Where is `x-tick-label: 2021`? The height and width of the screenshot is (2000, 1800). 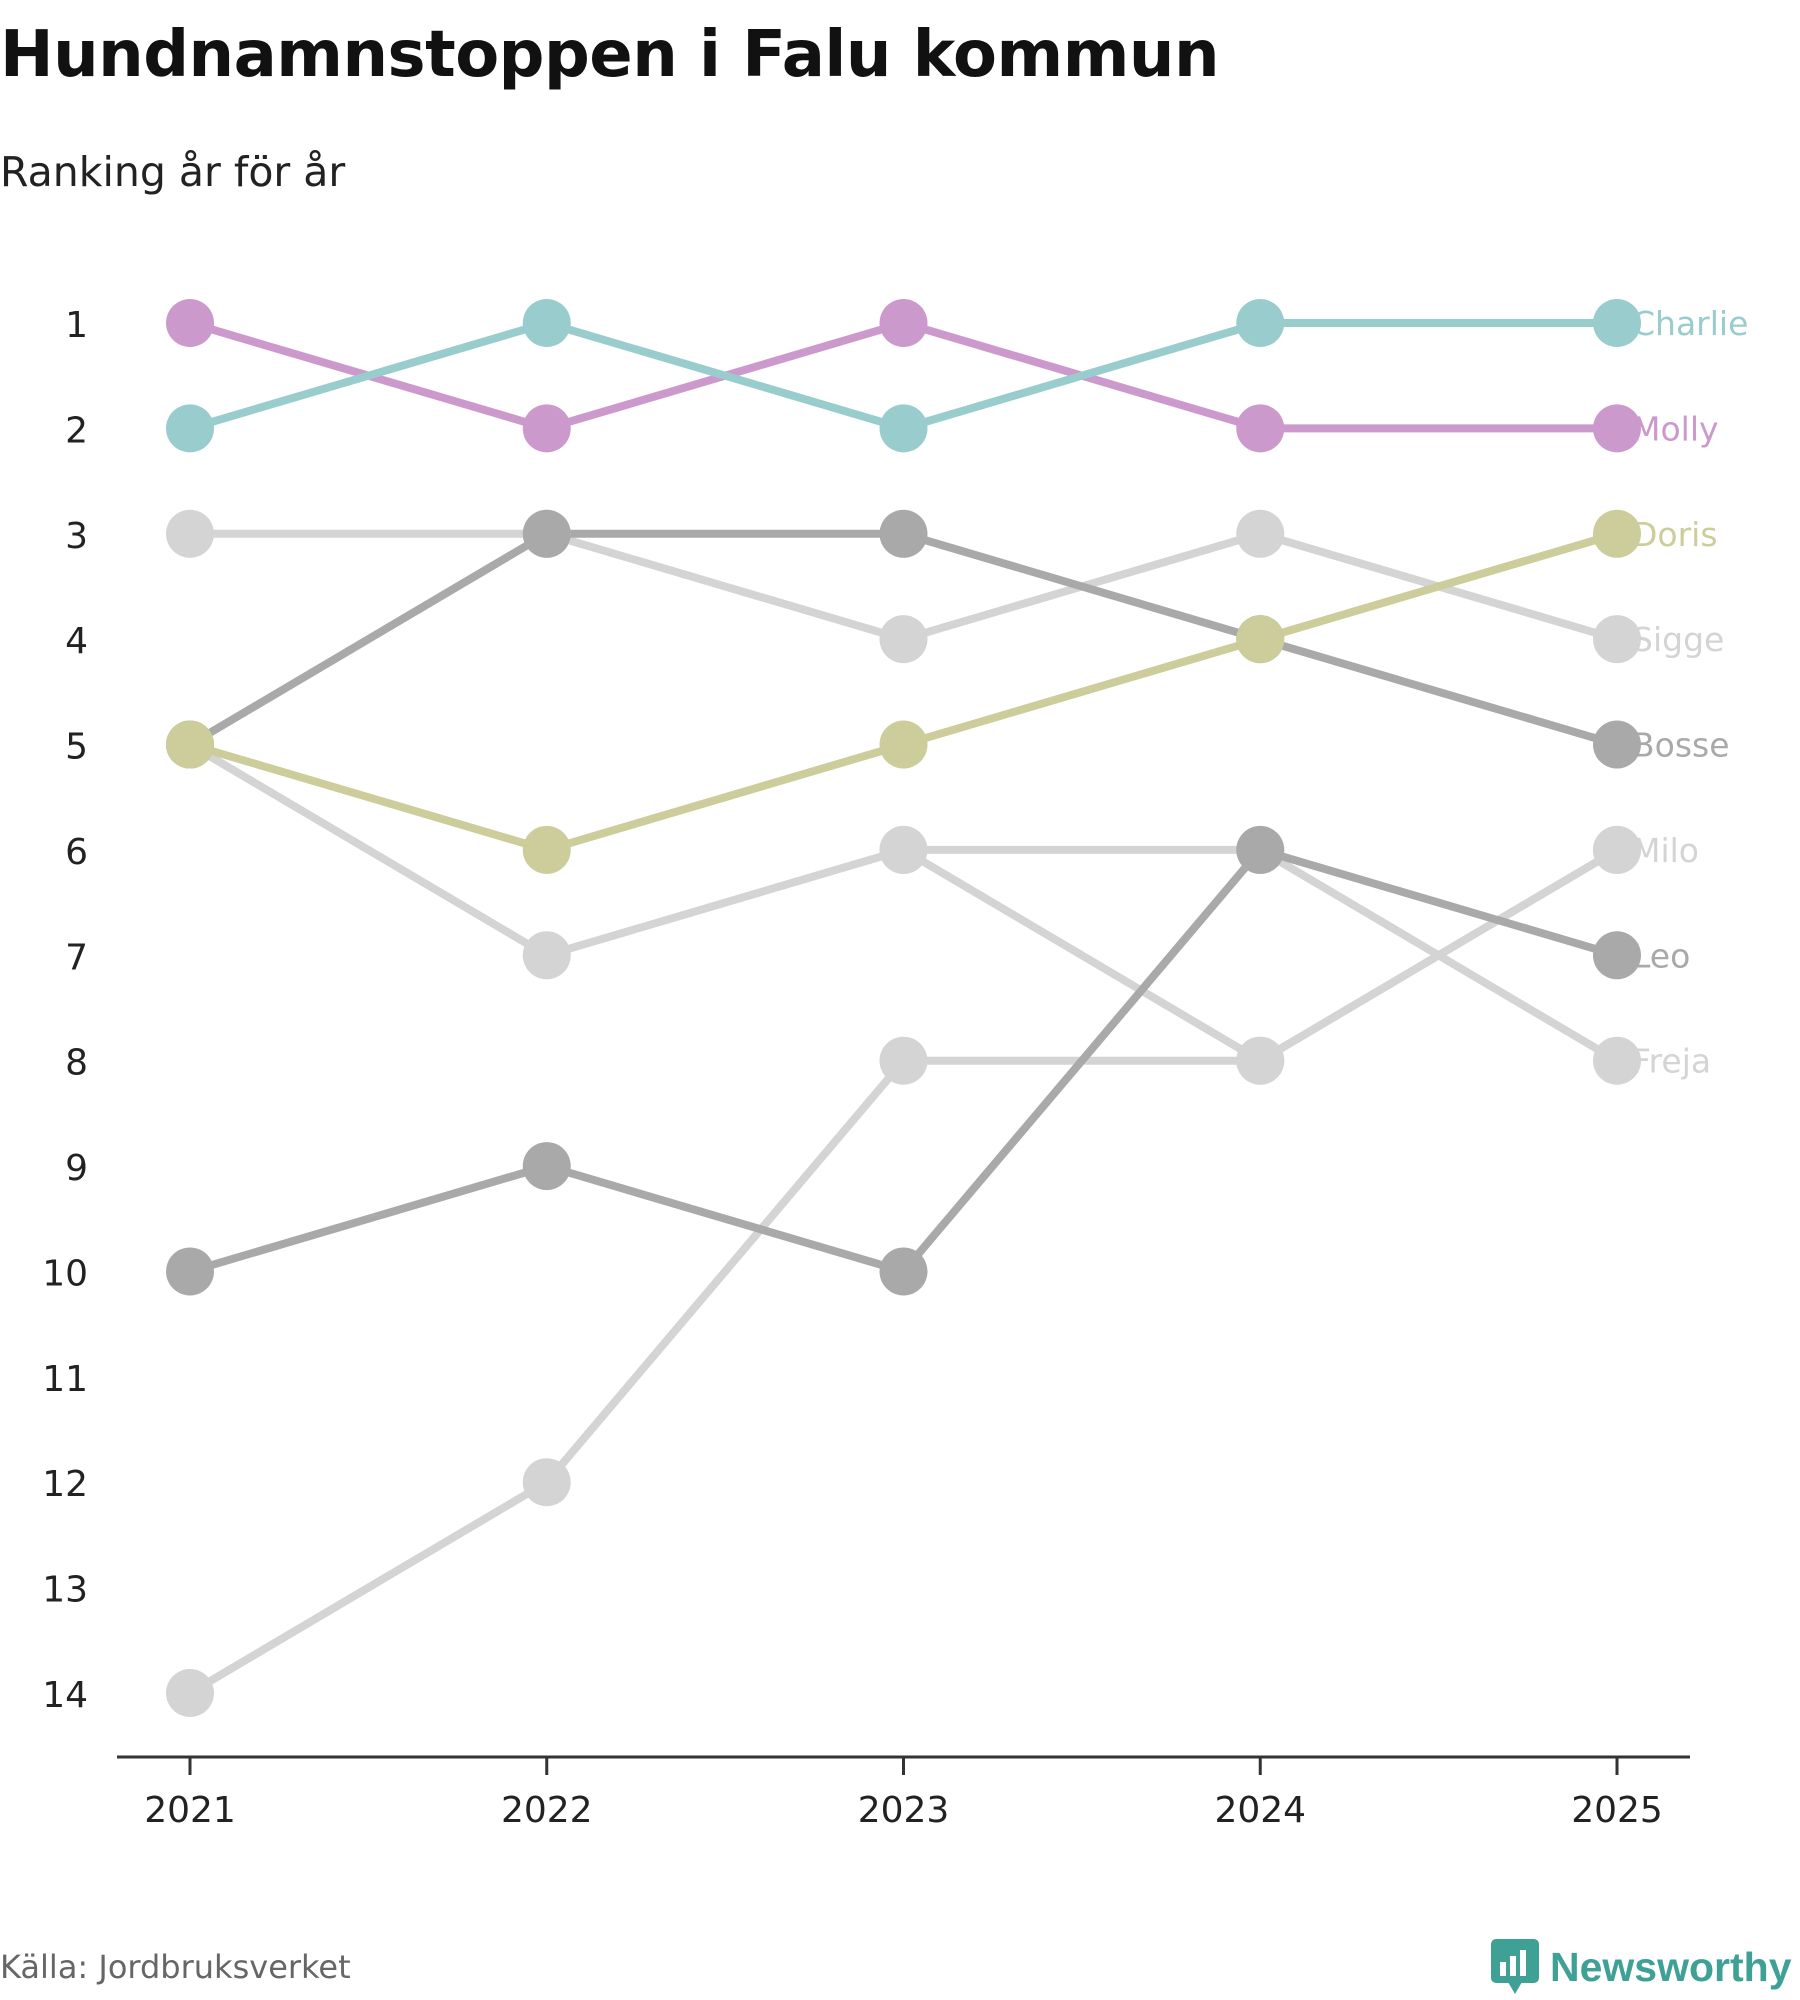
x-tick-label: 2021 is located at coordinates (190, 1810).